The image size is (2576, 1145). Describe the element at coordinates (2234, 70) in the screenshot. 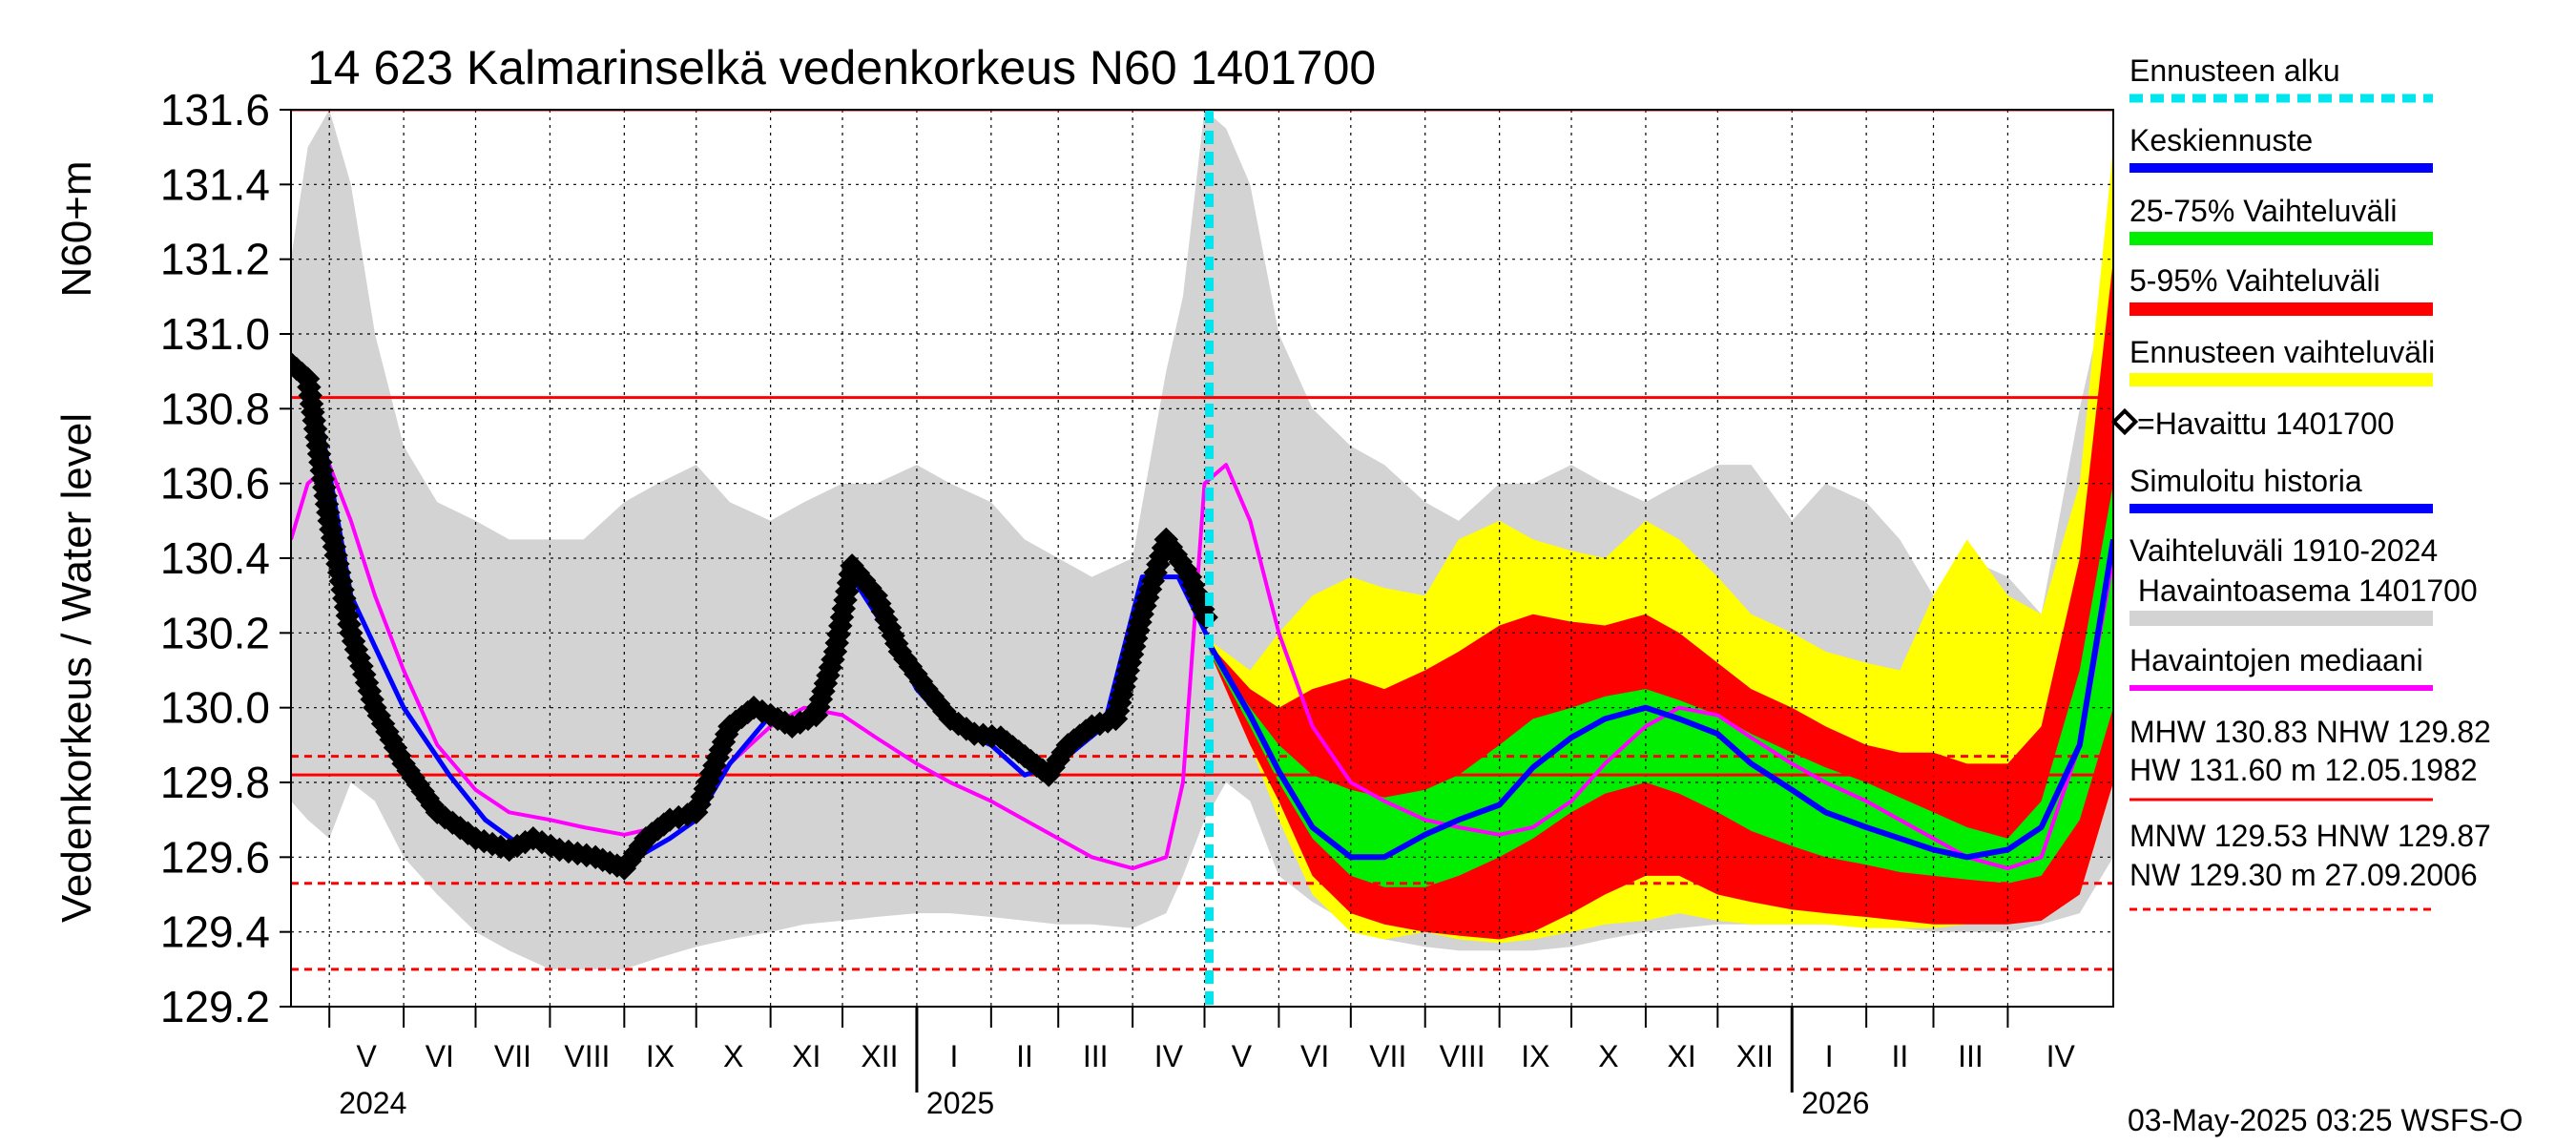

I see `legend-forecast-start-label: Ennusteen alku` at that location.